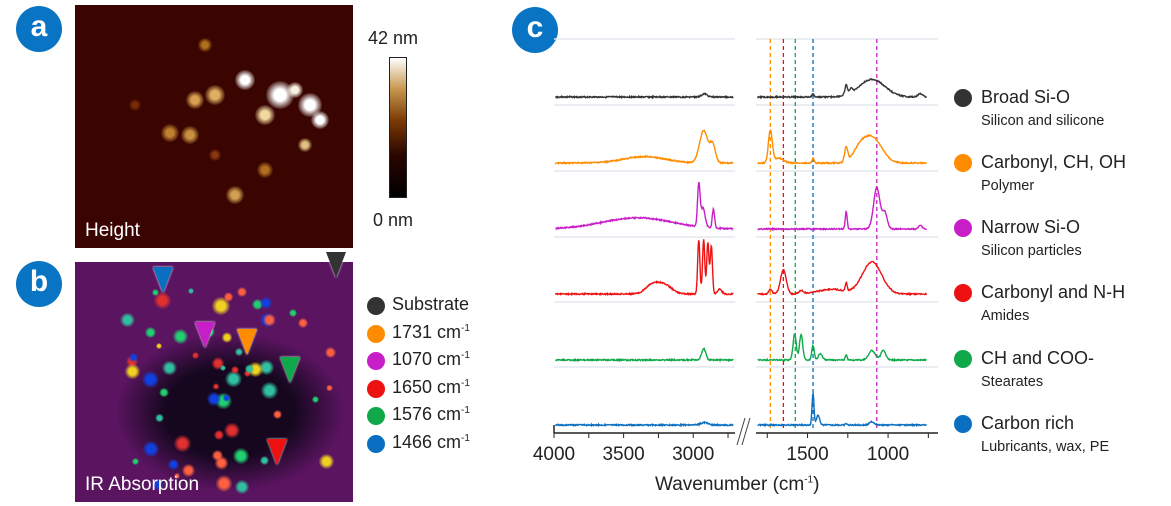 Image resolution: width=1171 pixels, height=506 pixels. What do you see at coordinates (1053, 292) in the screenshot?
I see `legend-series-name: Carbonyl and N-H` at bounding box center [1053, 292].